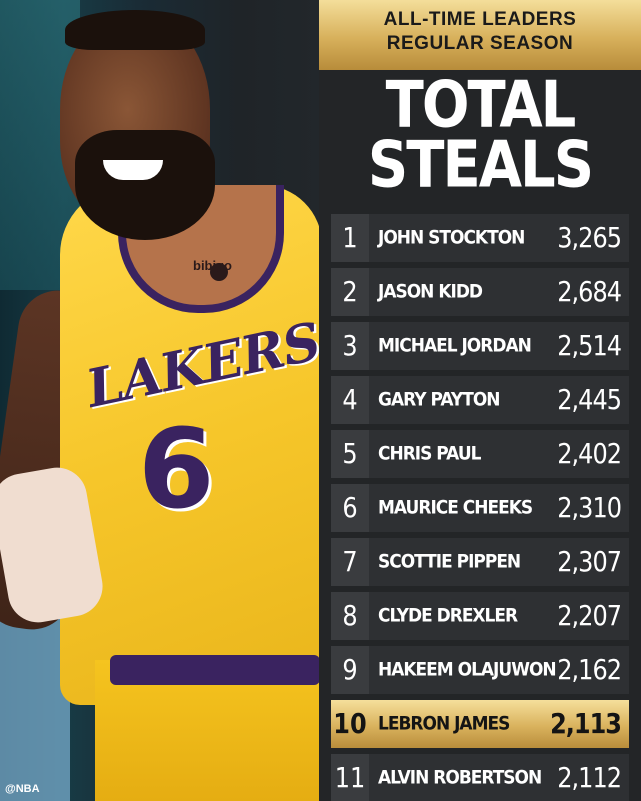  Describe the element at coordinates (480, 19) in the screenshot. I see `header-line-1: ALL-TIME LEADERS` at that location.